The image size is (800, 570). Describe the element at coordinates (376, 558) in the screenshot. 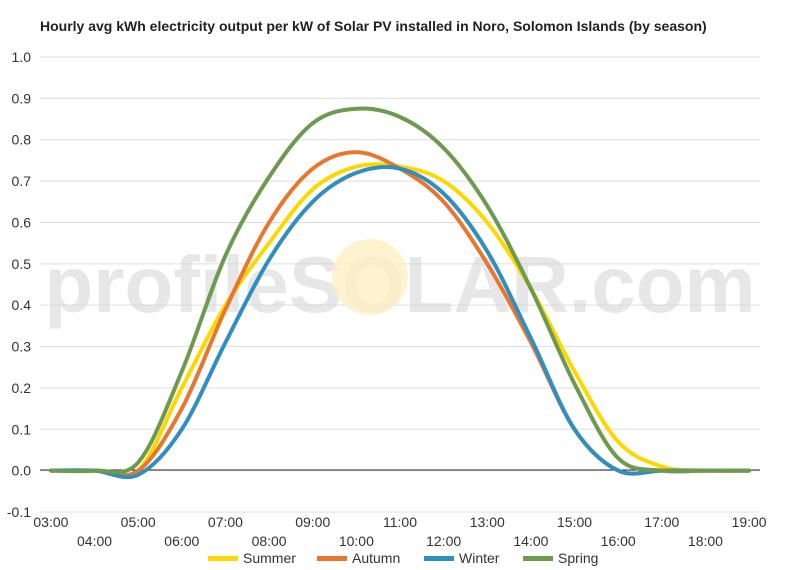

I see `legend-label: Autumn` at that location.